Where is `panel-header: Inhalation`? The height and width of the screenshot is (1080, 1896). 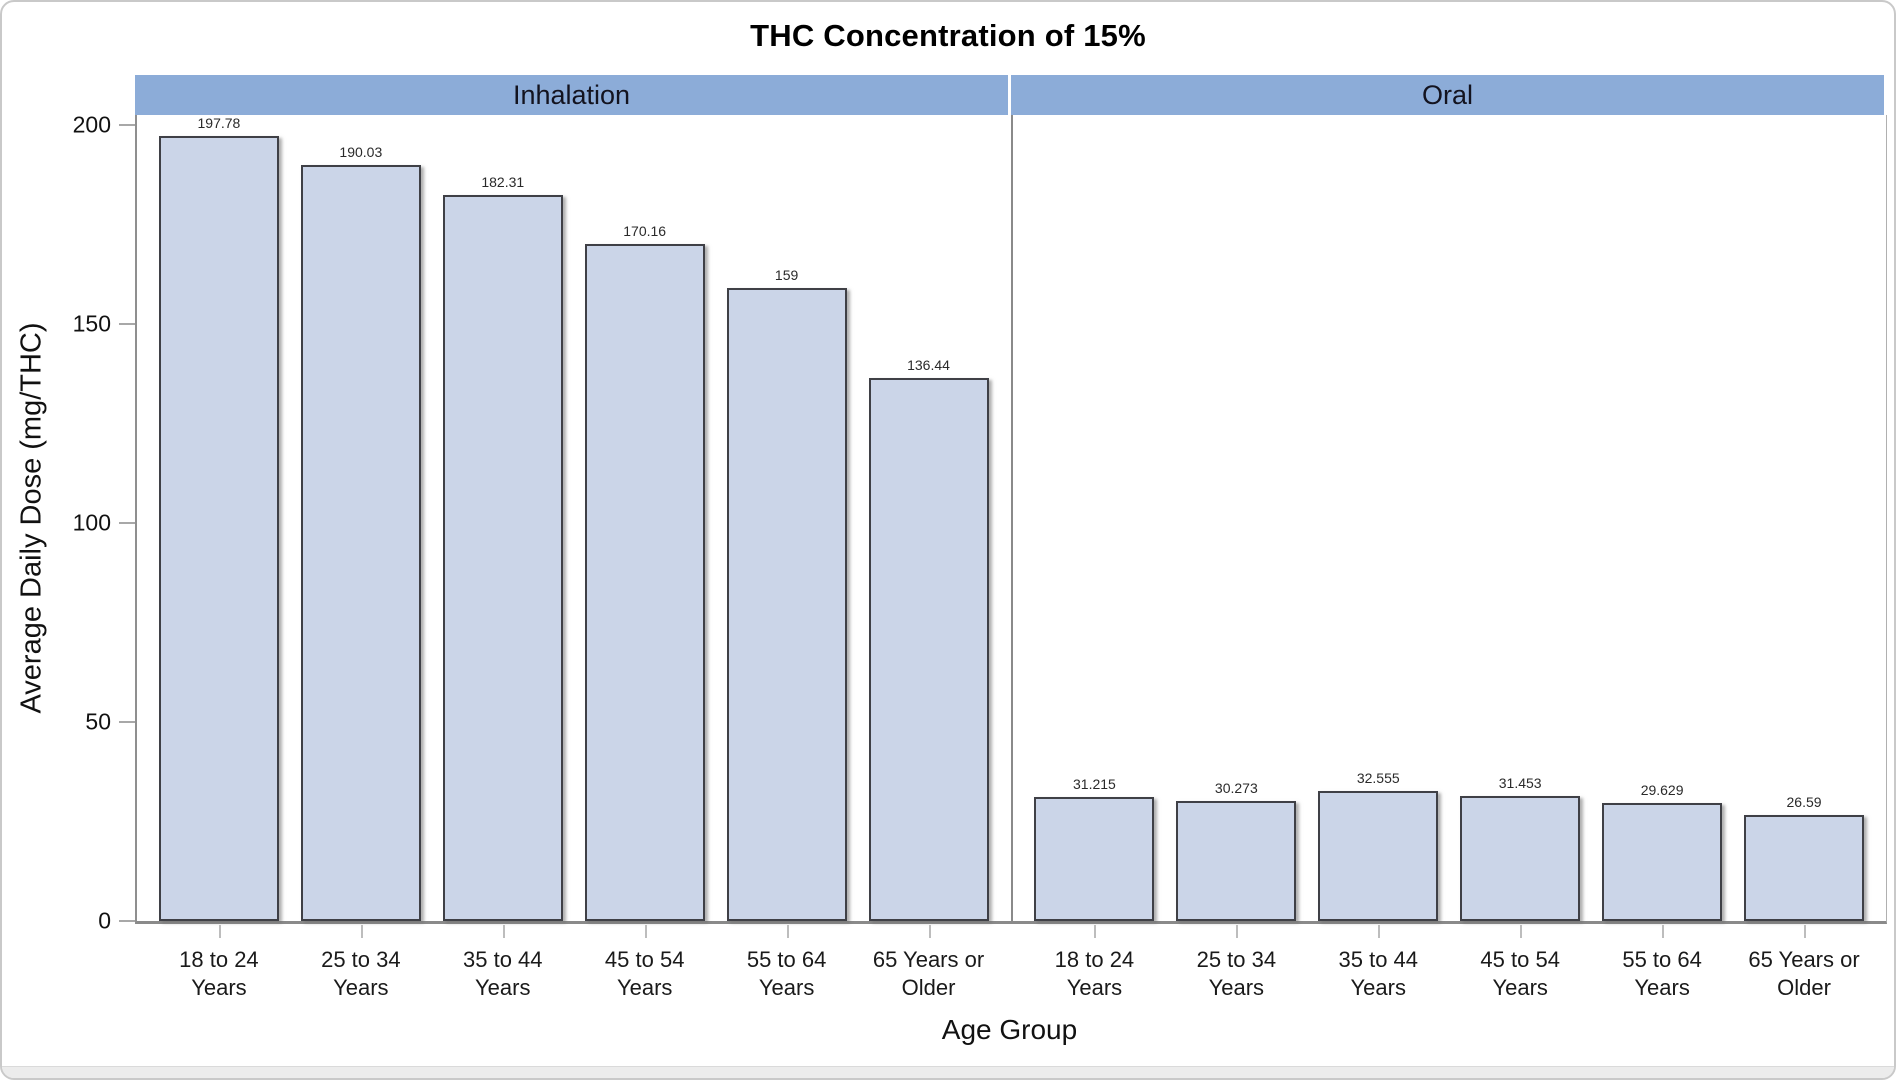 panel-header: Inhalation is located at coordinates (571, 95).